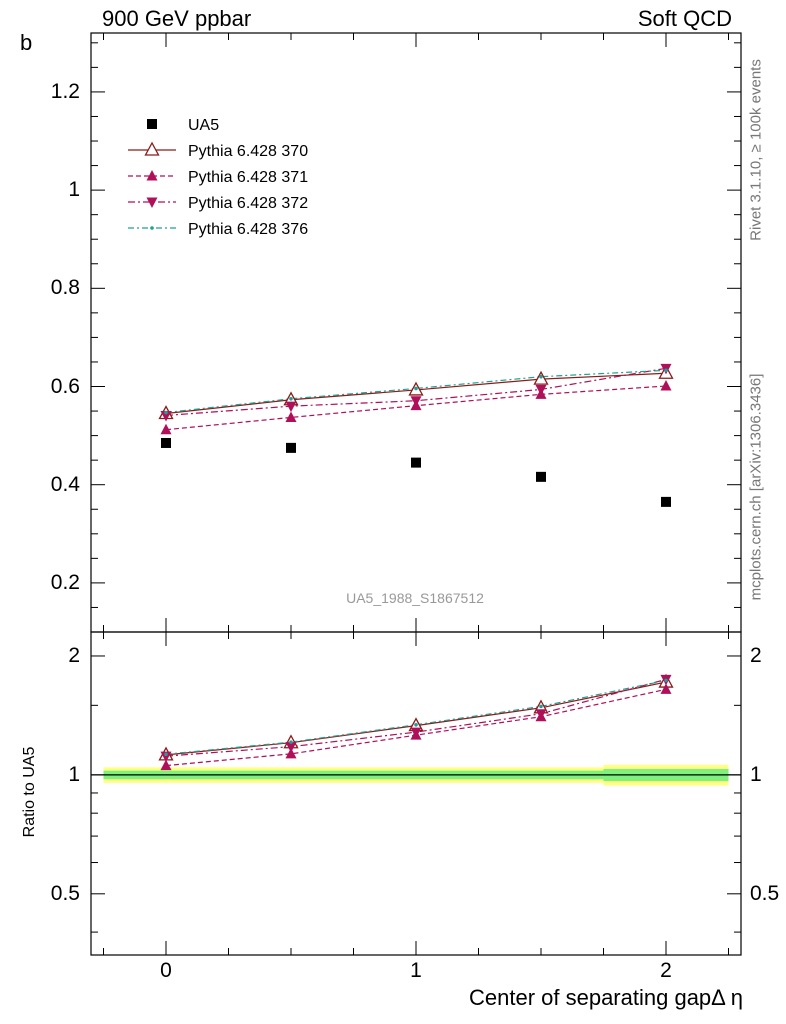 The image size is (786, 1024). Describe the element at coordinates (29, 792) in the screenshot. I see `ratio-y-axis-label: Ratio to UA5` at that location.